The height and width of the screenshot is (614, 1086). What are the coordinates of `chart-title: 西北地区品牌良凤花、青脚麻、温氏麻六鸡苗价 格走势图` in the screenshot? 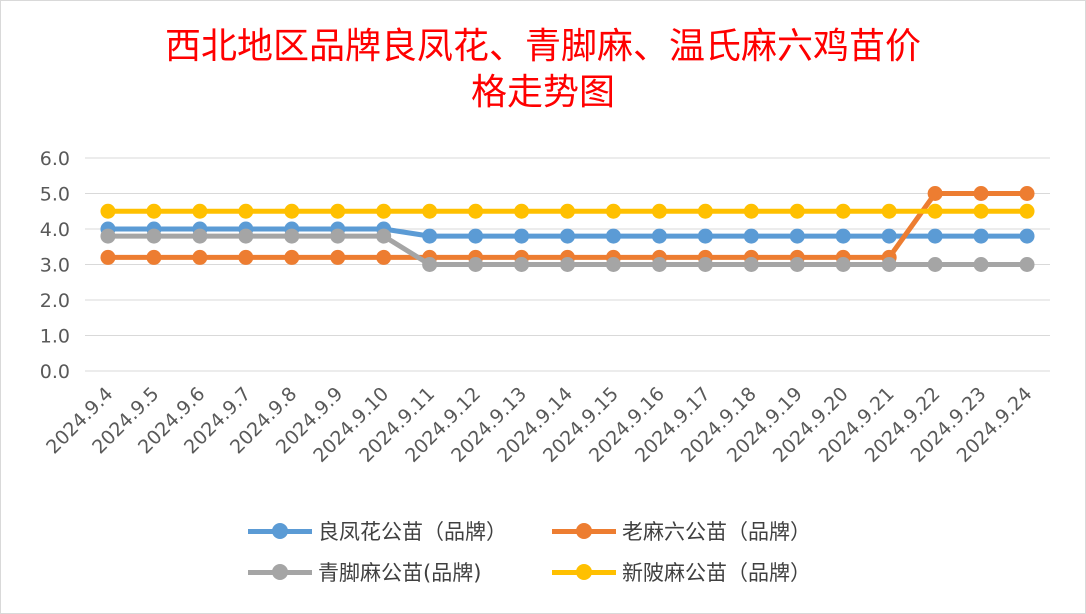 It's located at (543, 70).